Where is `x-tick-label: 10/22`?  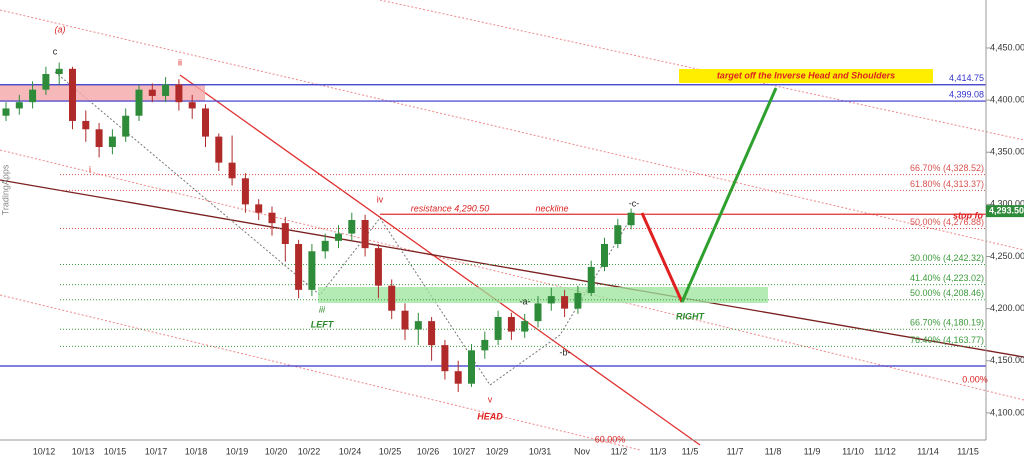 x-tick-label: 10/22 is located at coordinates (309, 451).